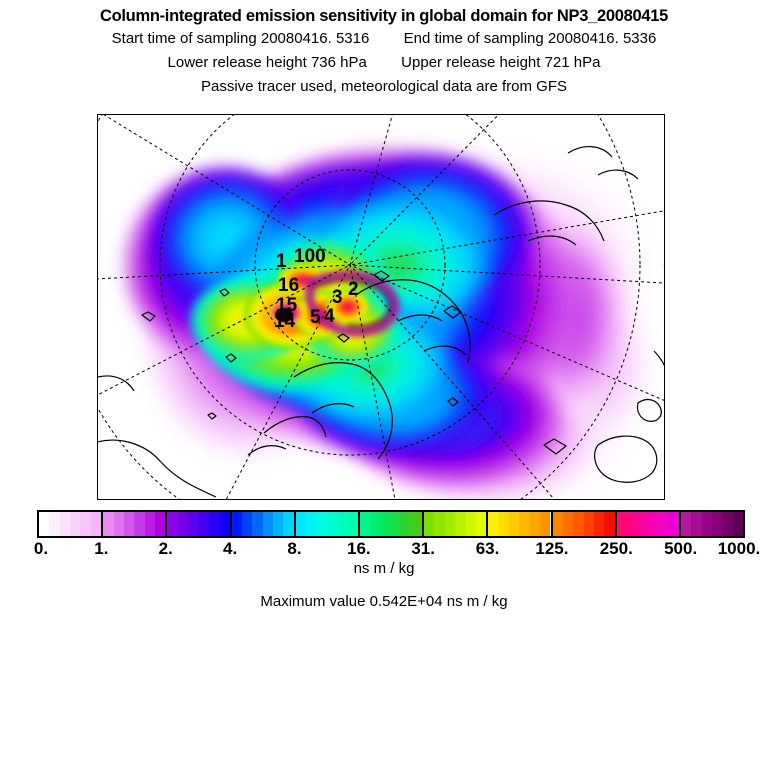 The height and width of the screenshot is (768, 768). Describe the element at coordinates (681, 548) in the screenshot. I see `colorbar-tick-500: 500.` at that location.